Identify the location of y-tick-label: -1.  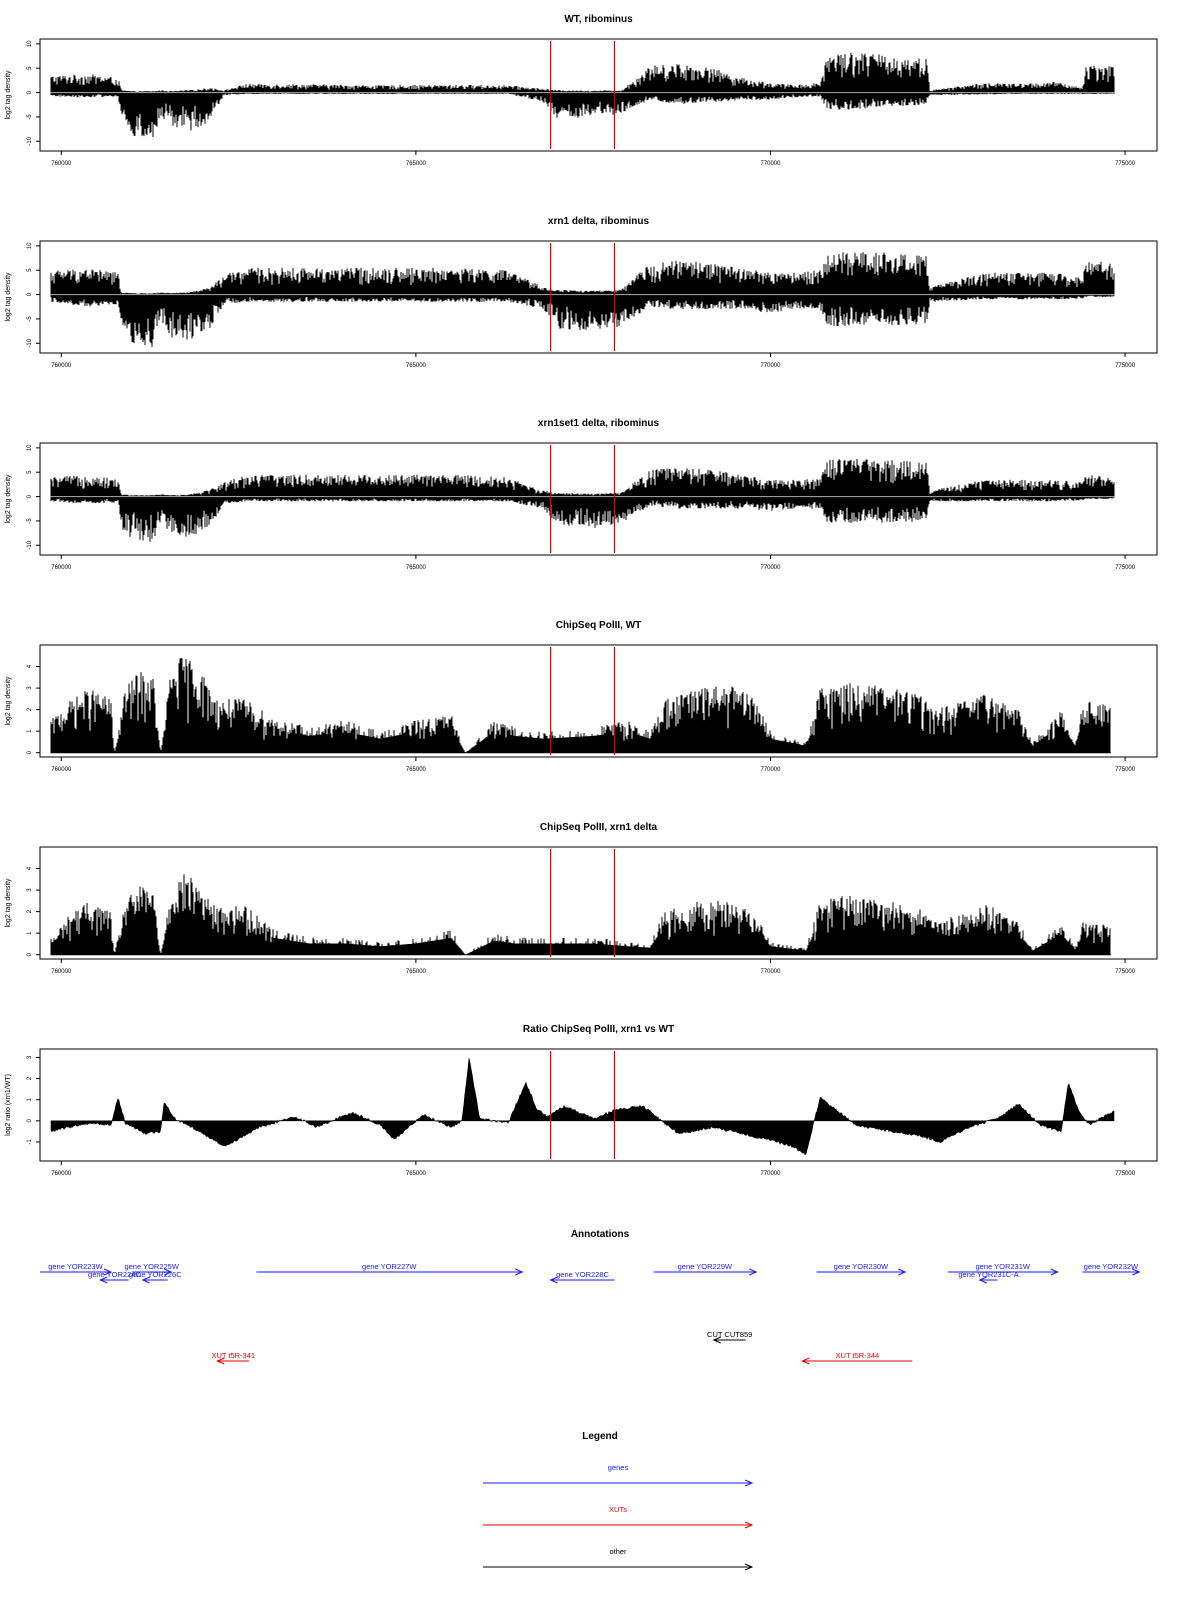
(30, 1142).